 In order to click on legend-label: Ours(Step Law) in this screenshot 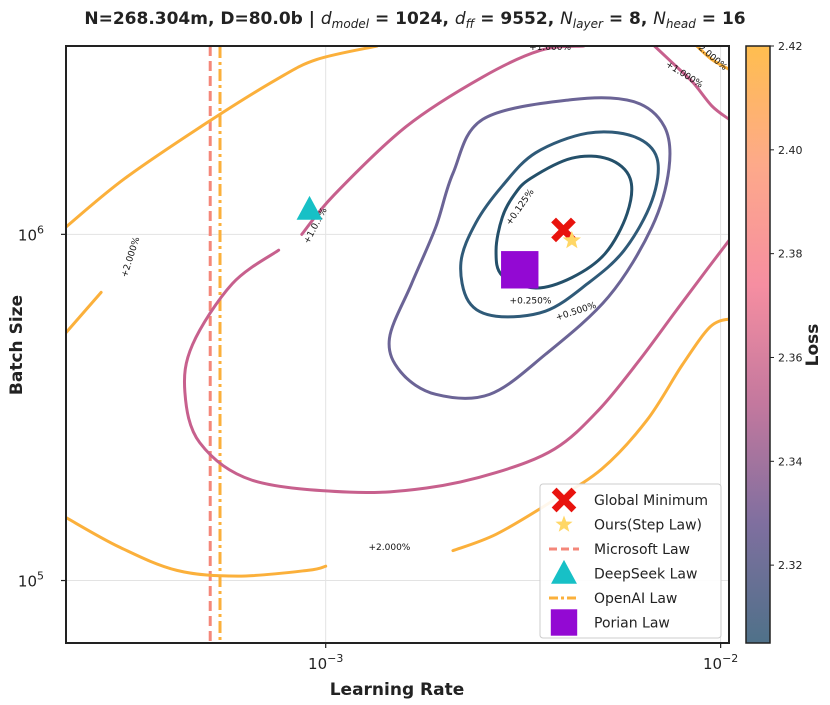, I will do `click(648, 526)`.